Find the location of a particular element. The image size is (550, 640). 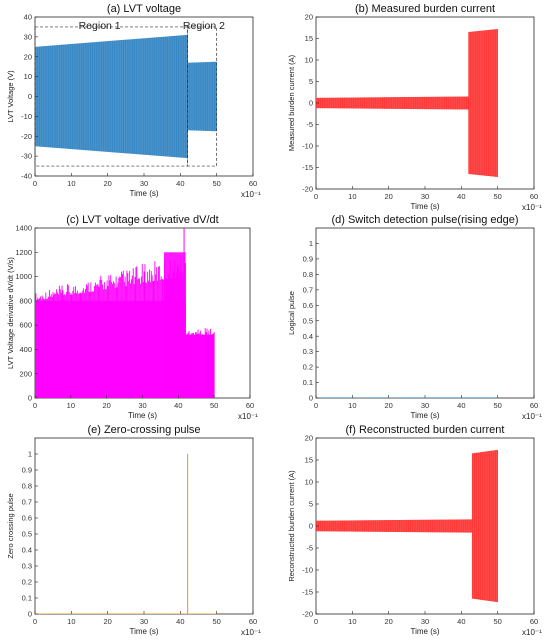

y-tick-label: 10 is located at coordinates (309, 482).